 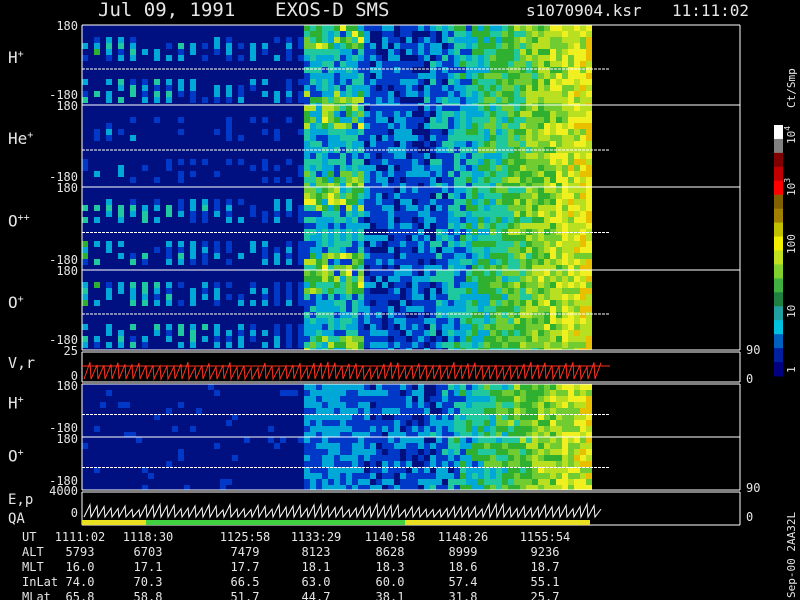 I want to click on header-time: 11:11:02, so click(x=710, y=10).